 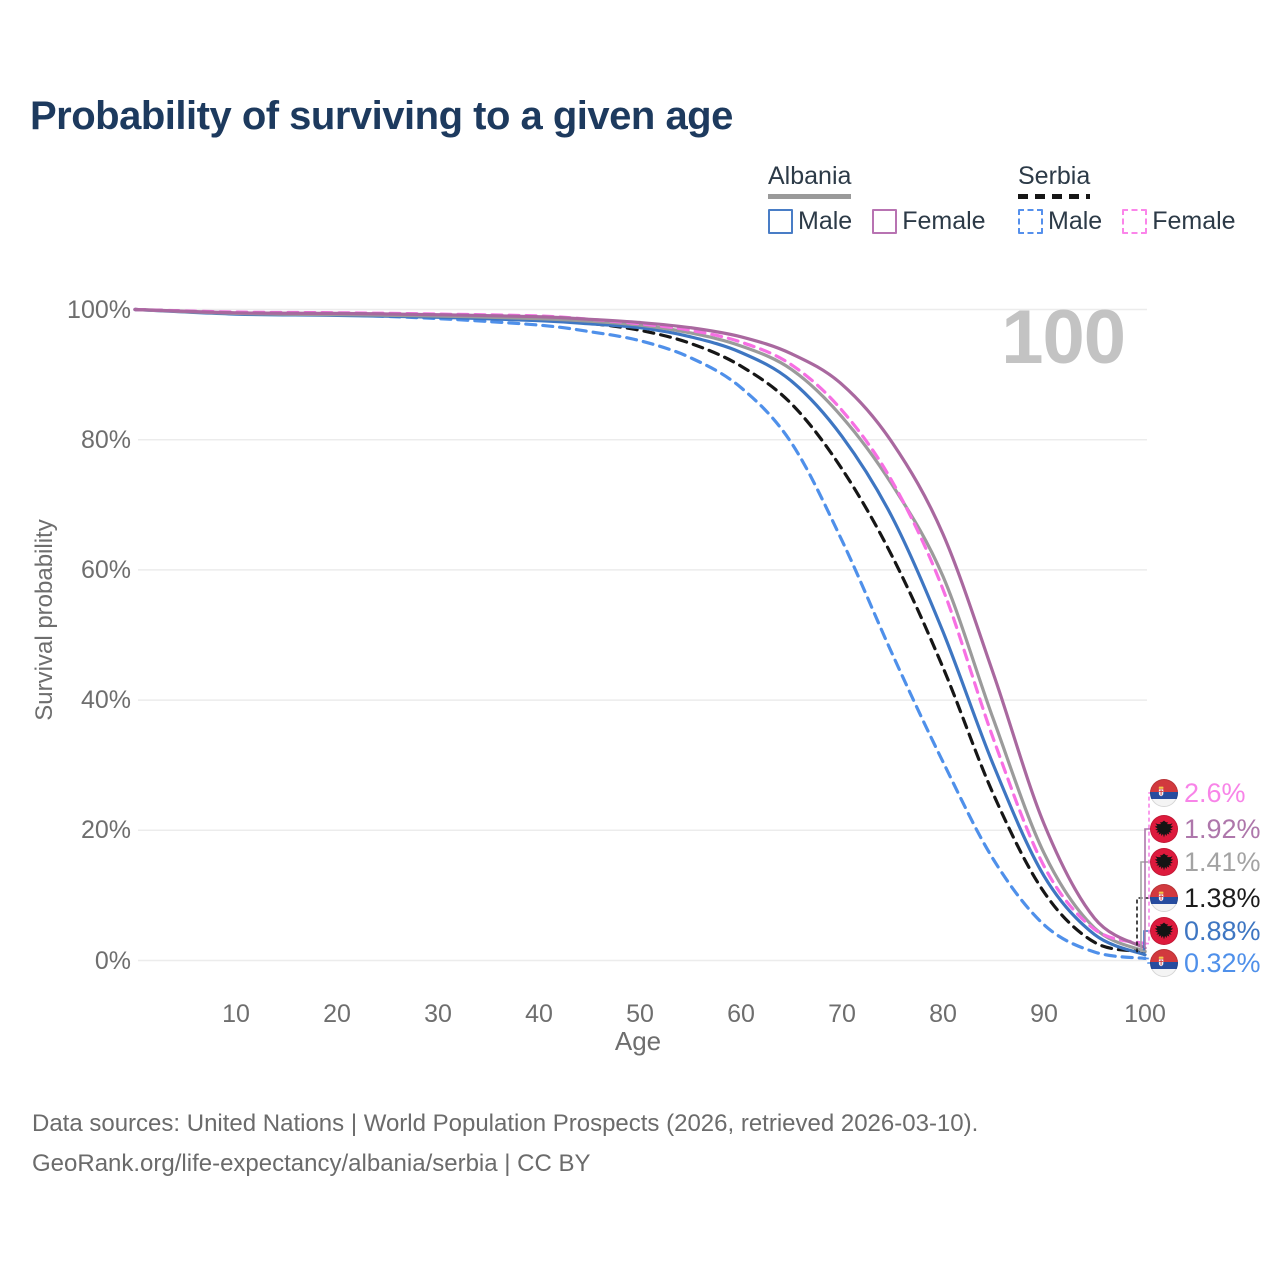 I want to click on hovered-age-indicator: 100, so click(x=1063, y=337).